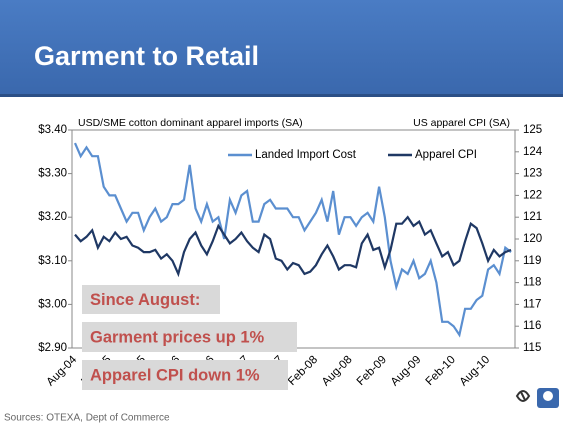 Image resolution: width=563 pixels, height=429 pixels. What do you see at coordinates (523, 396) in the screenshot?
I see `logo-mark` at bounding box center [523, 396].